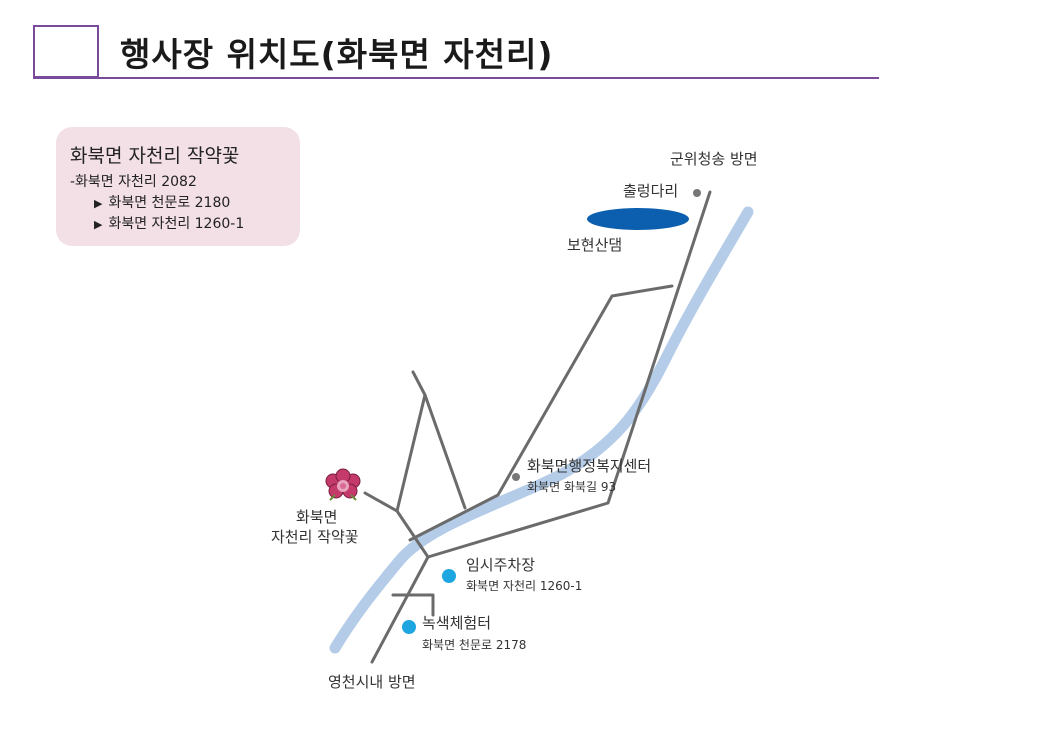  What do you see at coordinates (337, 54) in the screenshot?
I see `page-title: 행사장 위치도(화북면 자천리)` at bounding box center [337, 54].